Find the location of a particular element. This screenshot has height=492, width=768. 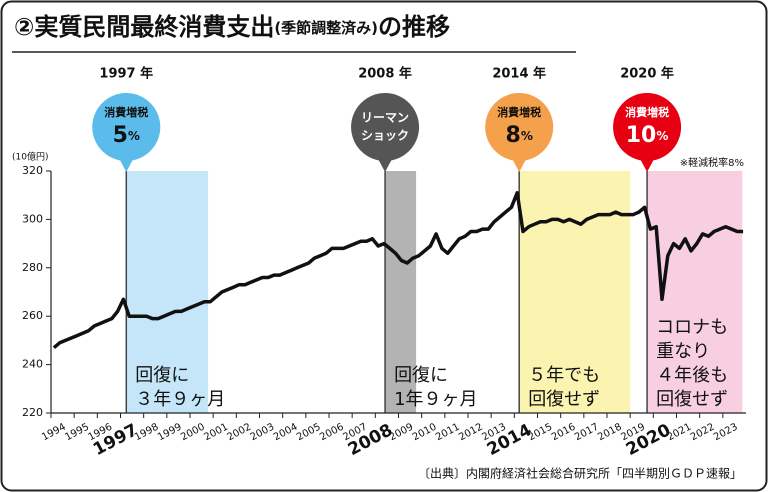

y-tick-label: 240 is located at coordinates (32, 364).